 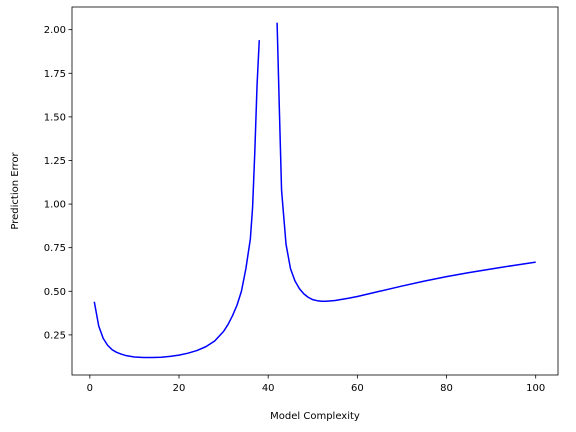 I want to click on x-tick-label: 100, so click(x=535, y=388).